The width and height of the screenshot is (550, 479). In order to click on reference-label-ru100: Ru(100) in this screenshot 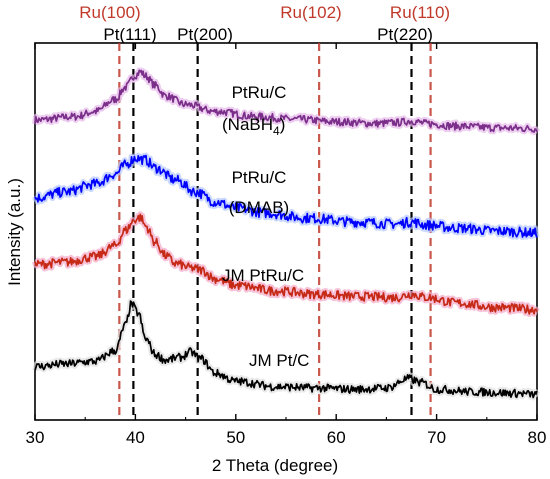, I will do `click(109, 12)`.